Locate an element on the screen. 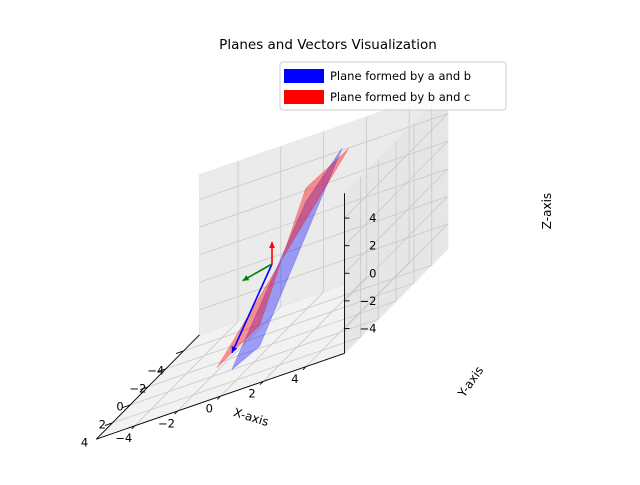 The height and width of the screenshot is (485, 640). plane-a-b is located at coordinates (287, 258).